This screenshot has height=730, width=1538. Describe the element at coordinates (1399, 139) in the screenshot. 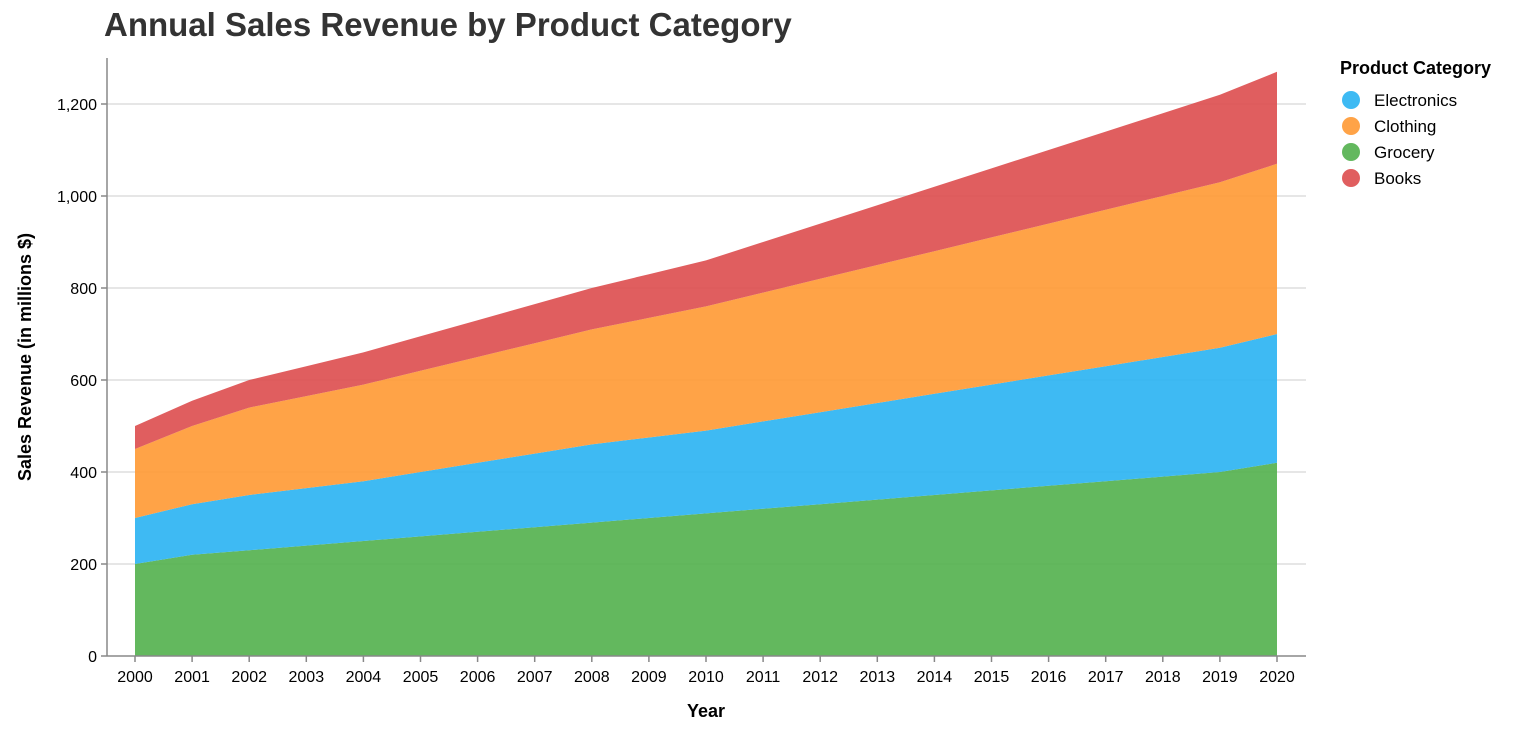

I see `legend-entries: Electronics Clothing Grocery Books` at that location.